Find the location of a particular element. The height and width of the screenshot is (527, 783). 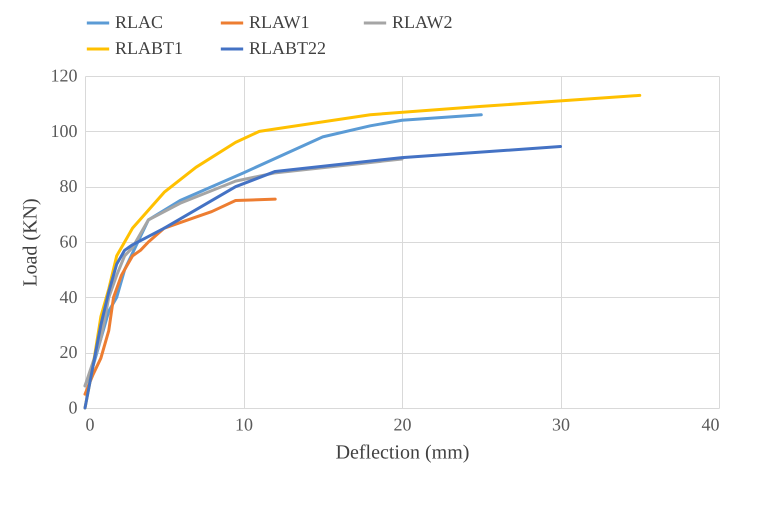

y-tick-label: 120 is located at coordinates (64, 76).